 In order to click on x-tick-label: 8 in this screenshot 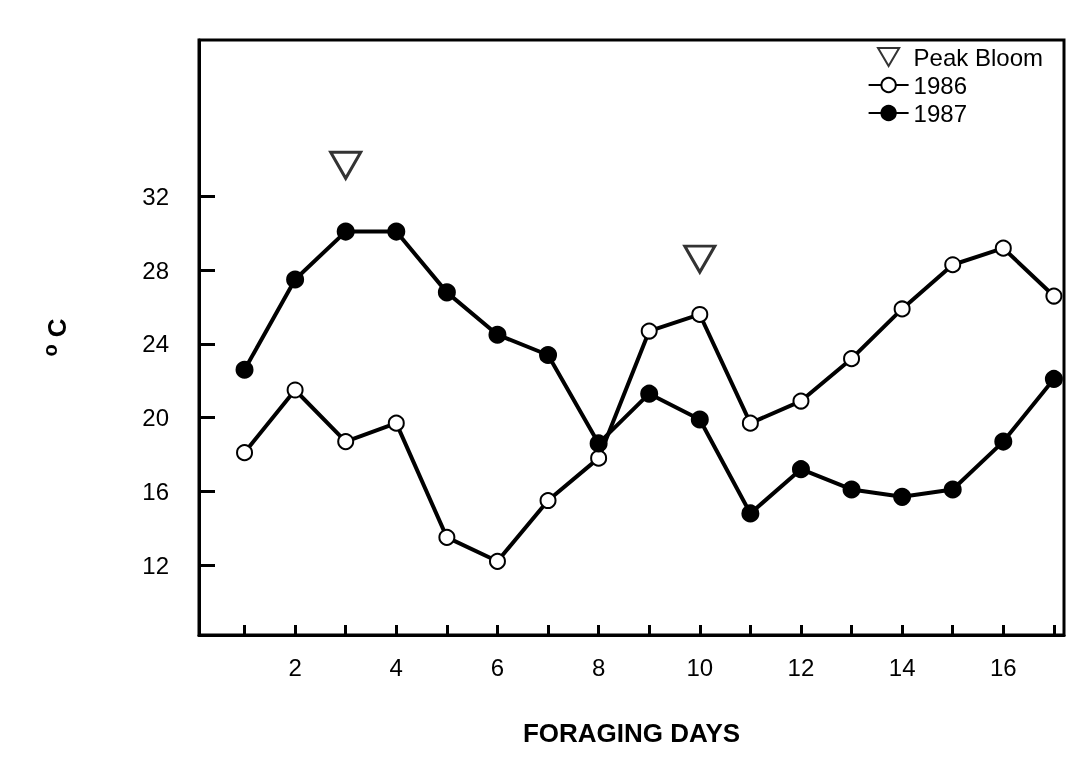, I will do `click(598, 667)`.